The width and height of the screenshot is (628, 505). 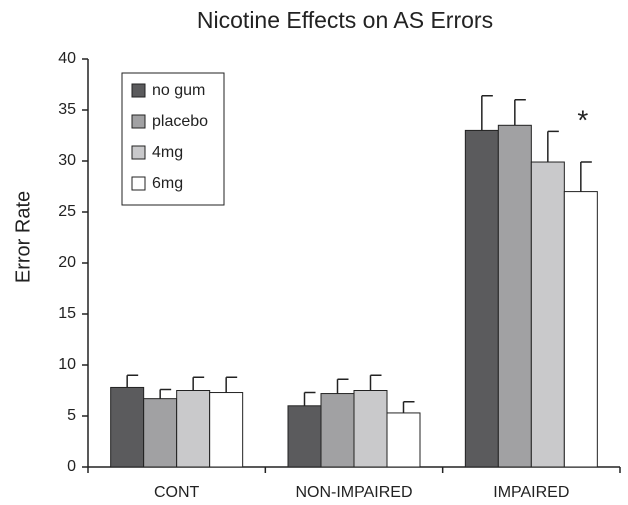 I want to click on y-tick-label: 5, so click(x=71, y=415).